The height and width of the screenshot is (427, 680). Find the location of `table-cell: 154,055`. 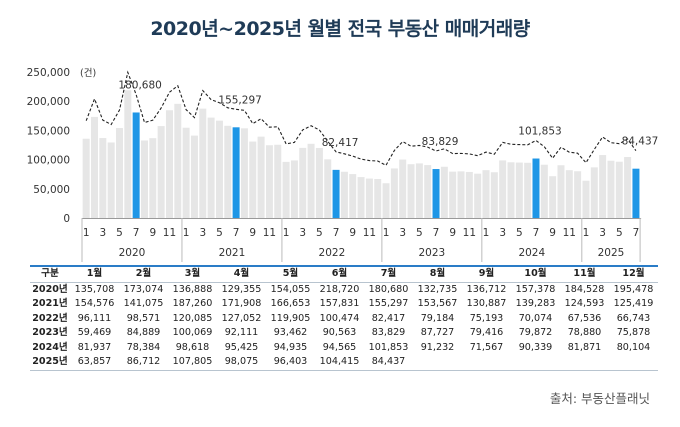

table-cell: 154,055 is located at coordinates (290, 289).